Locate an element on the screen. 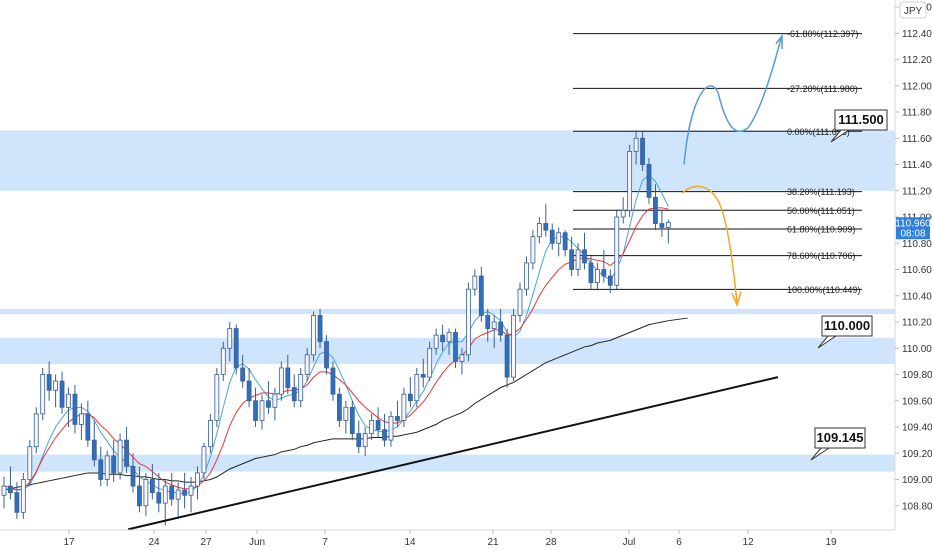 This screenshot has height=550, width=932. fib-label-1: -27.20%(111.980) is located at coordinates (822, 89).